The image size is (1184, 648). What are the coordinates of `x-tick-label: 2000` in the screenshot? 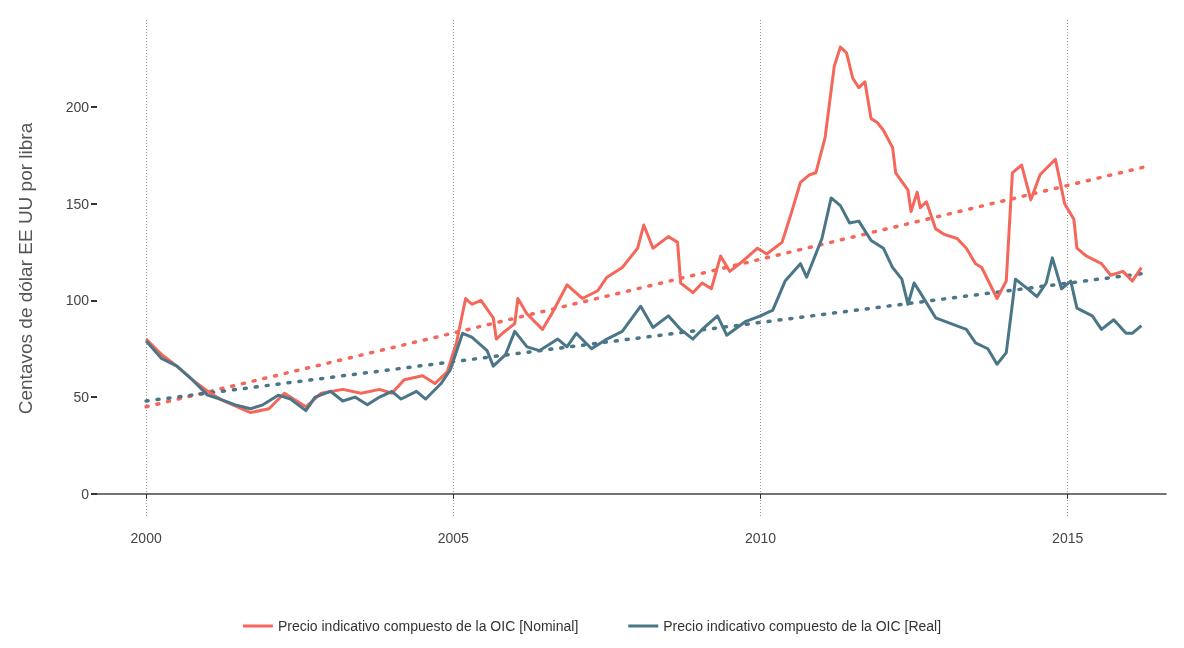 It's located at (146, 538).